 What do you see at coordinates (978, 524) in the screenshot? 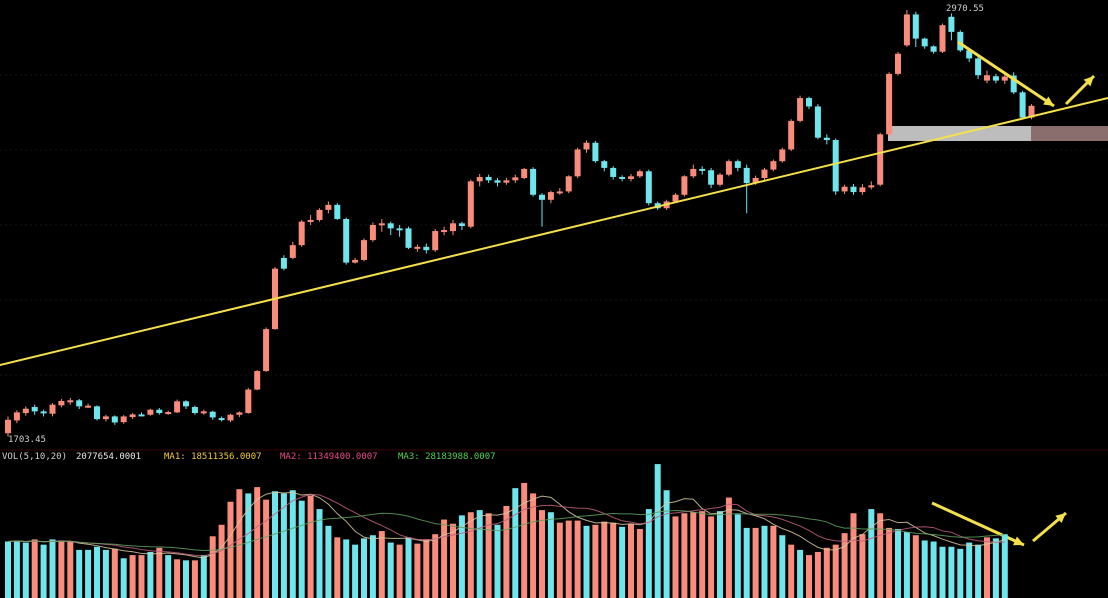
I see `arrow-shaft` at bounding box center [978, 524].